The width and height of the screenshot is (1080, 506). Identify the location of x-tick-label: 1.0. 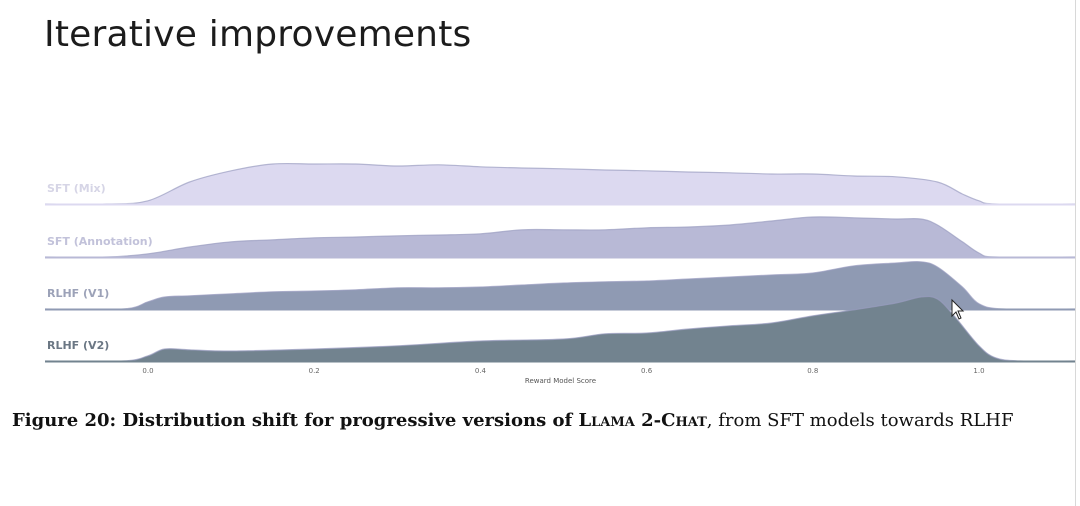
(978, 371).